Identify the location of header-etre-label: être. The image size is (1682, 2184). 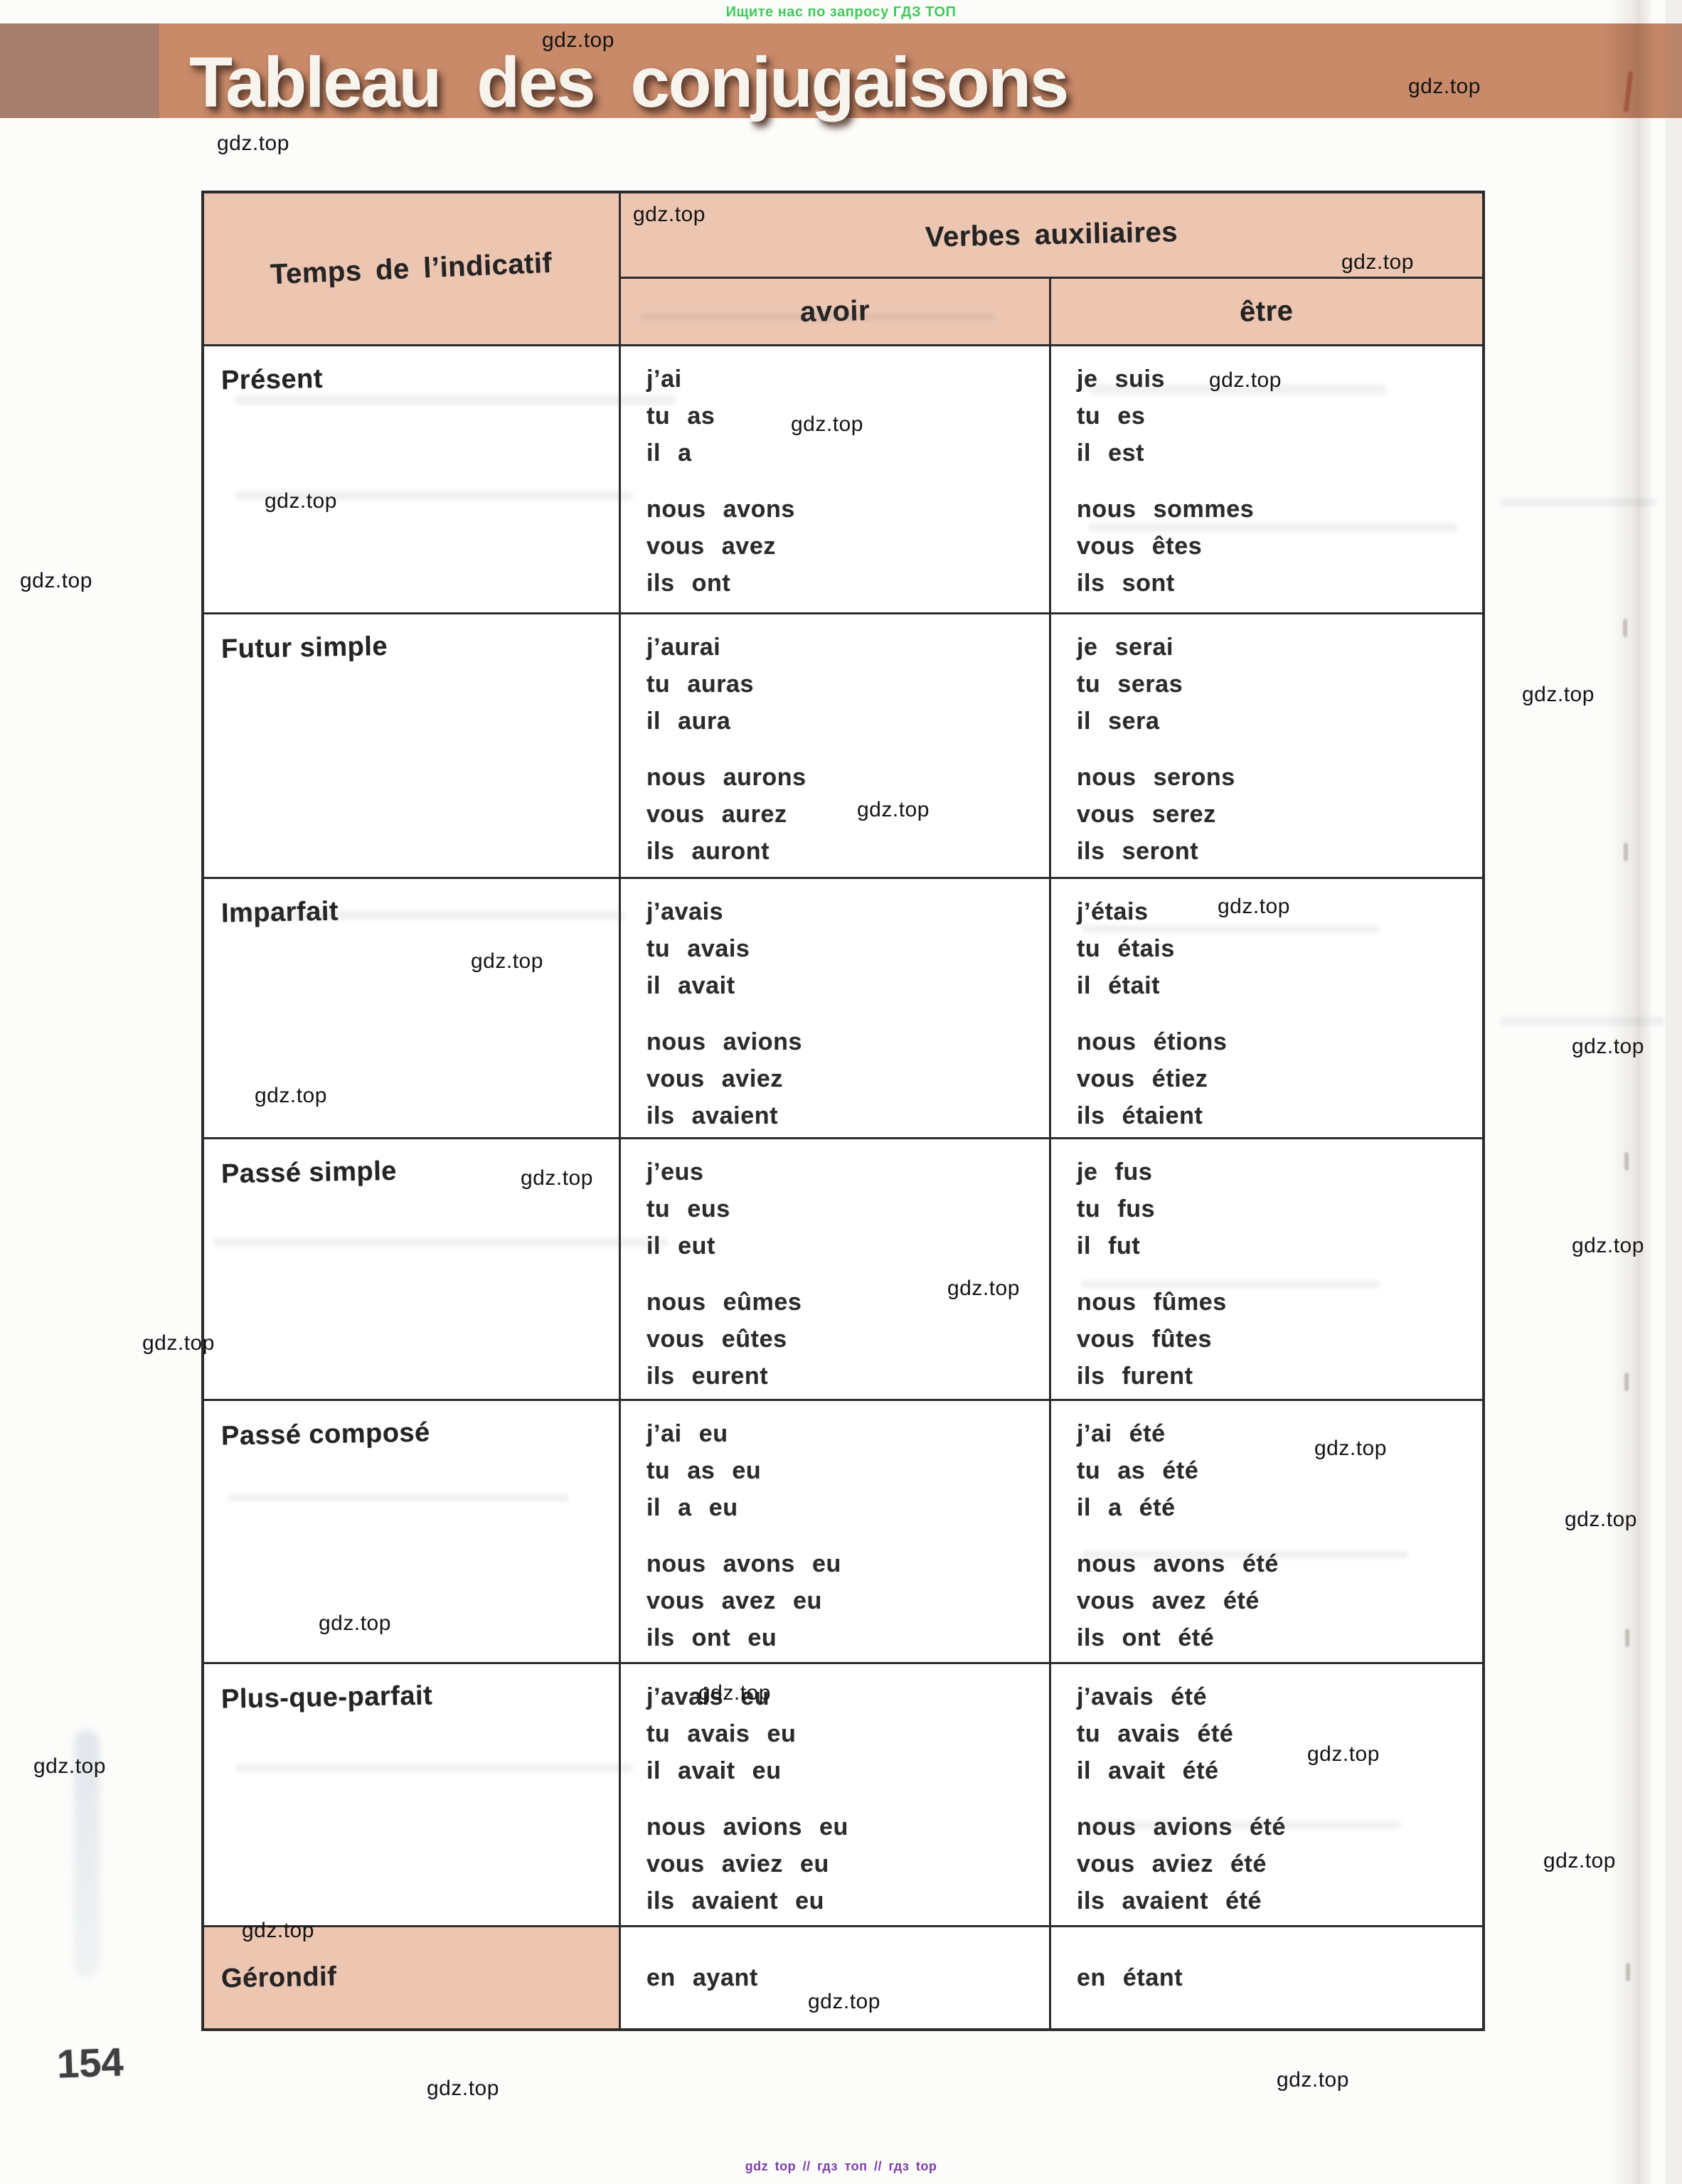
(1266, 311).